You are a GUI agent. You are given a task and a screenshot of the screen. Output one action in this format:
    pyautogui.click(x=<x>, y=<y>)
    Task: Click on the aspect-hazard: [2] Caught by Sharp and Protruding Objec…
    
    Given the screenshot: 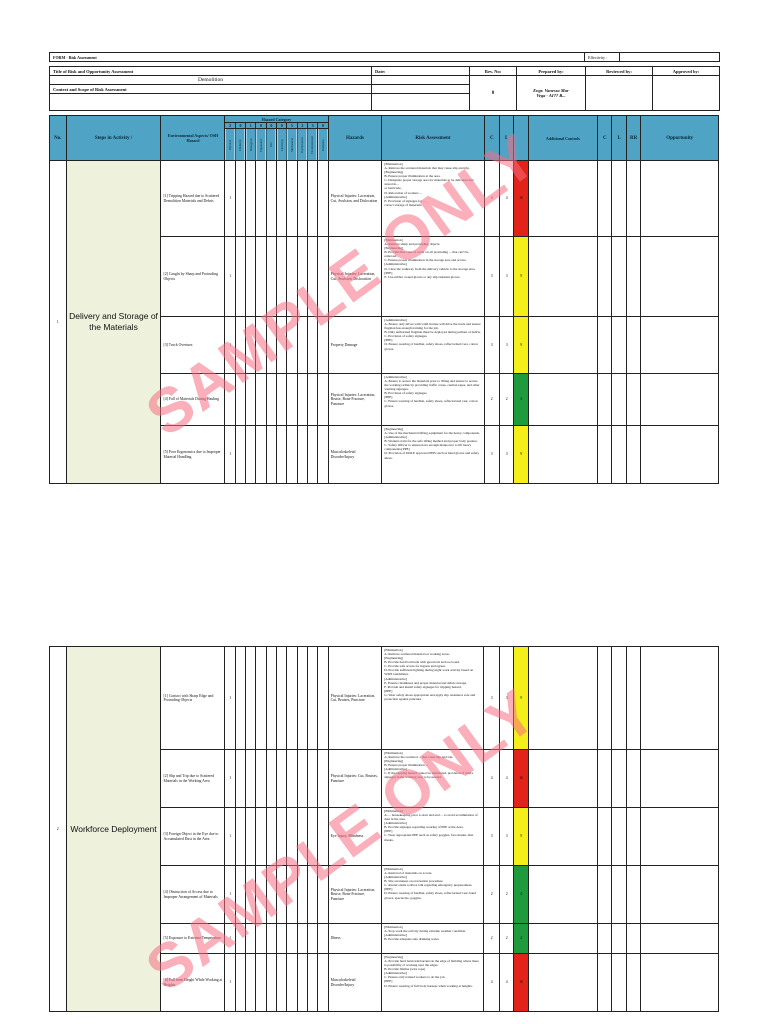 What is the action you would take?
    pyautogui.click(x=193, y=276)
    